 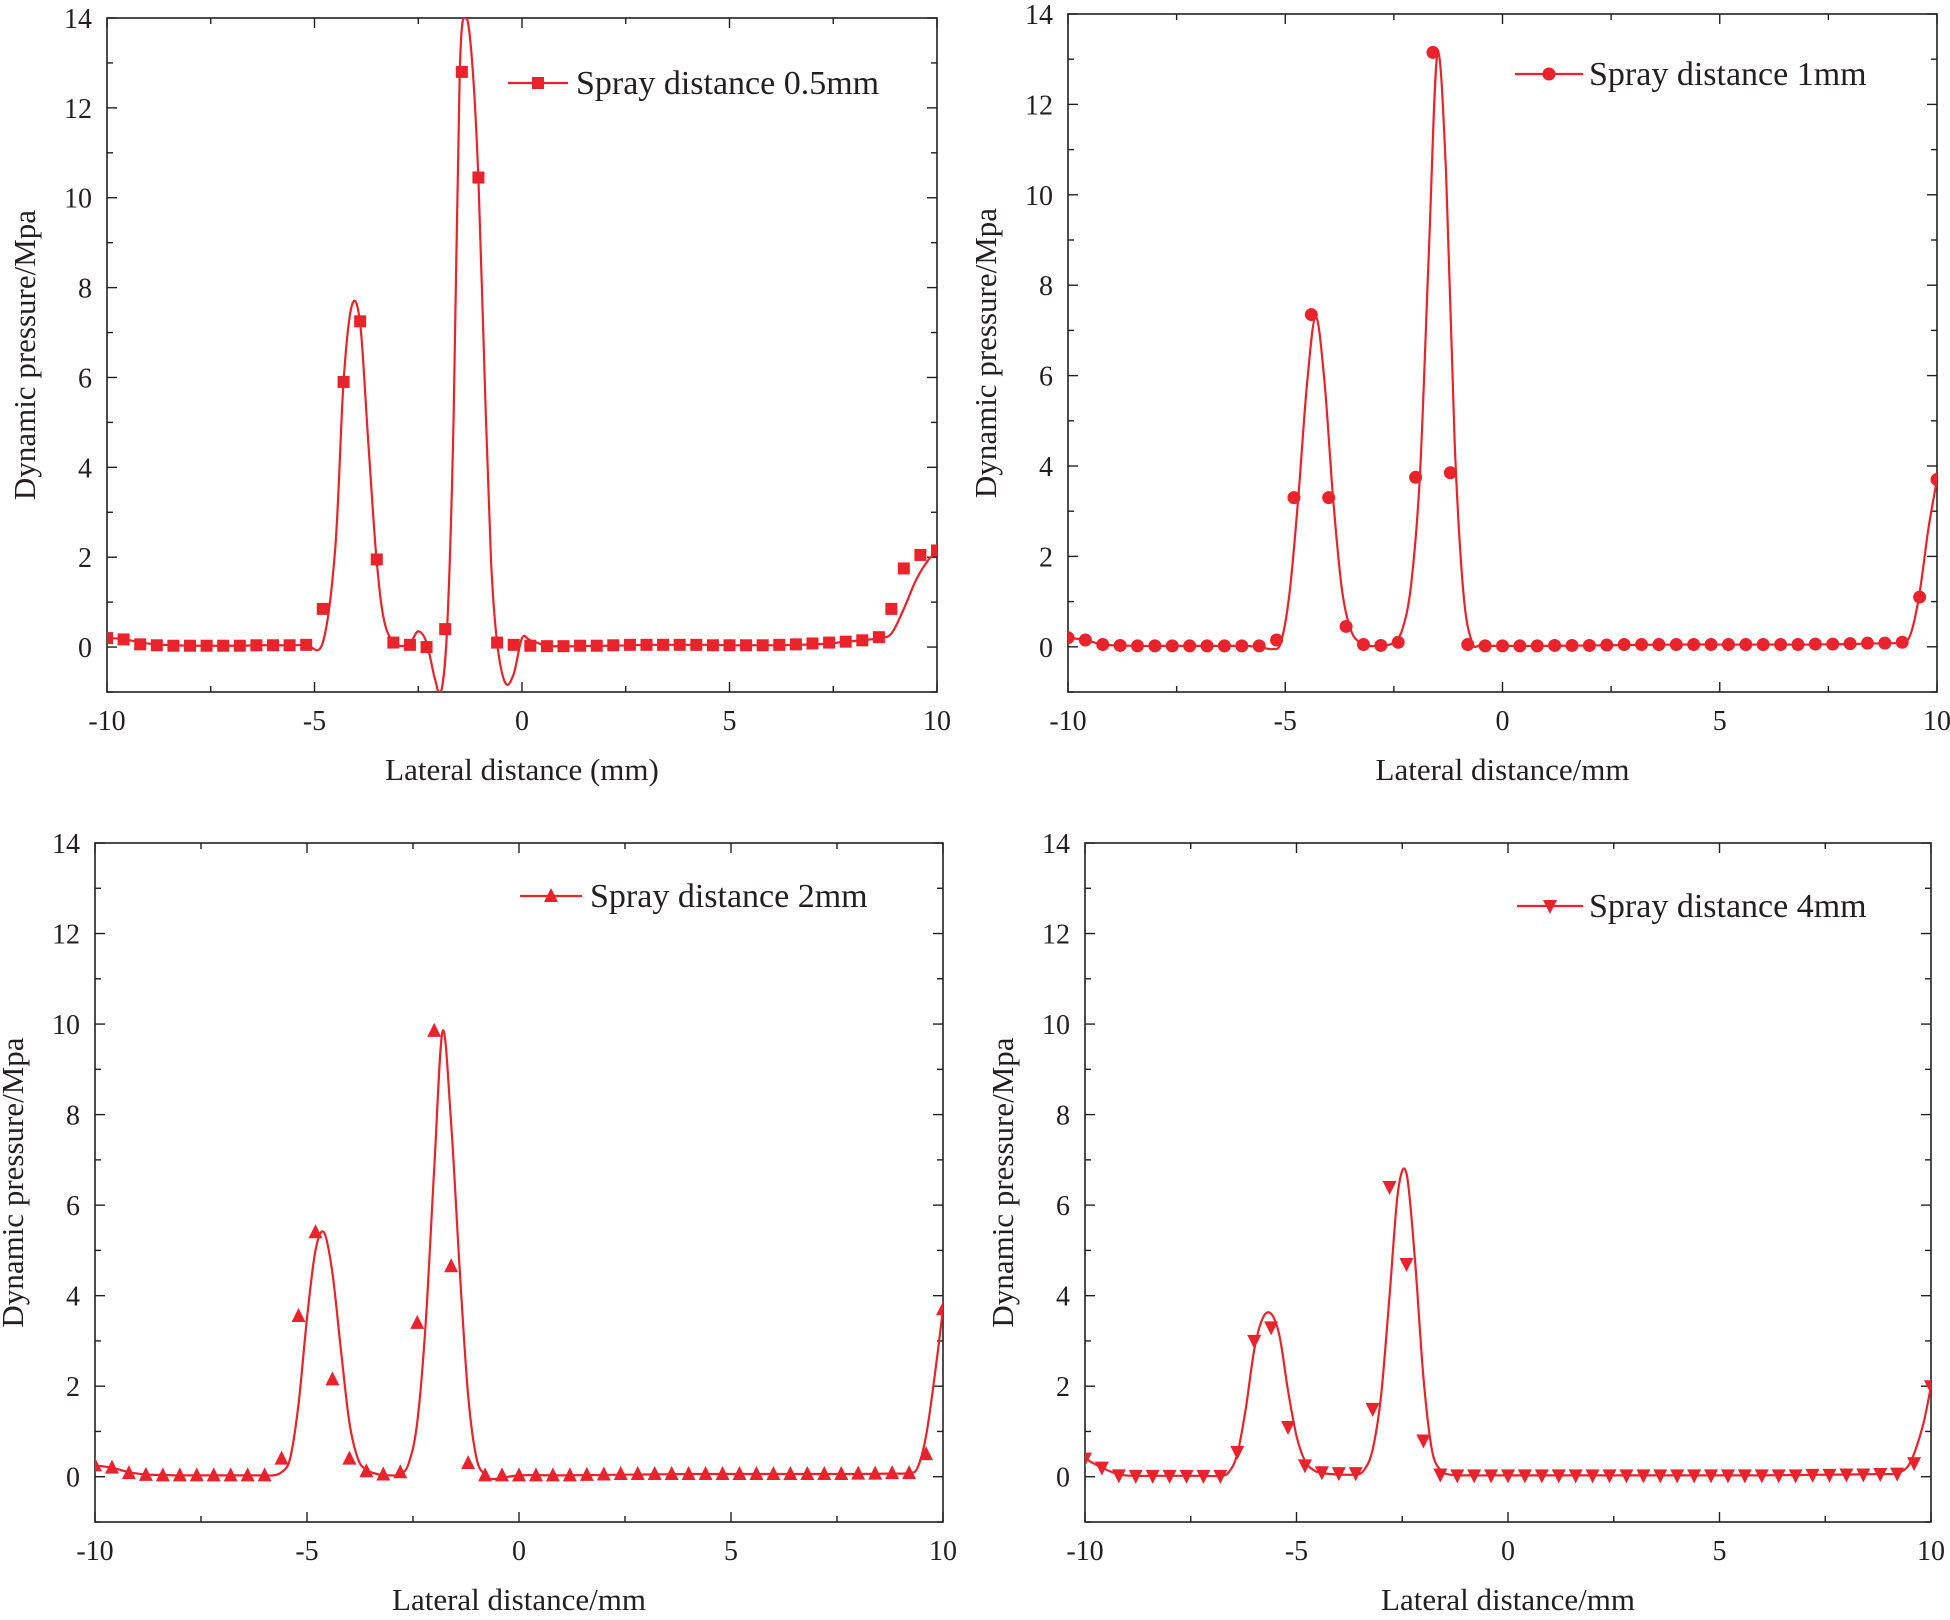 I want to click on chart-a-x-tick-label: 0, so click(x=522, y=721).